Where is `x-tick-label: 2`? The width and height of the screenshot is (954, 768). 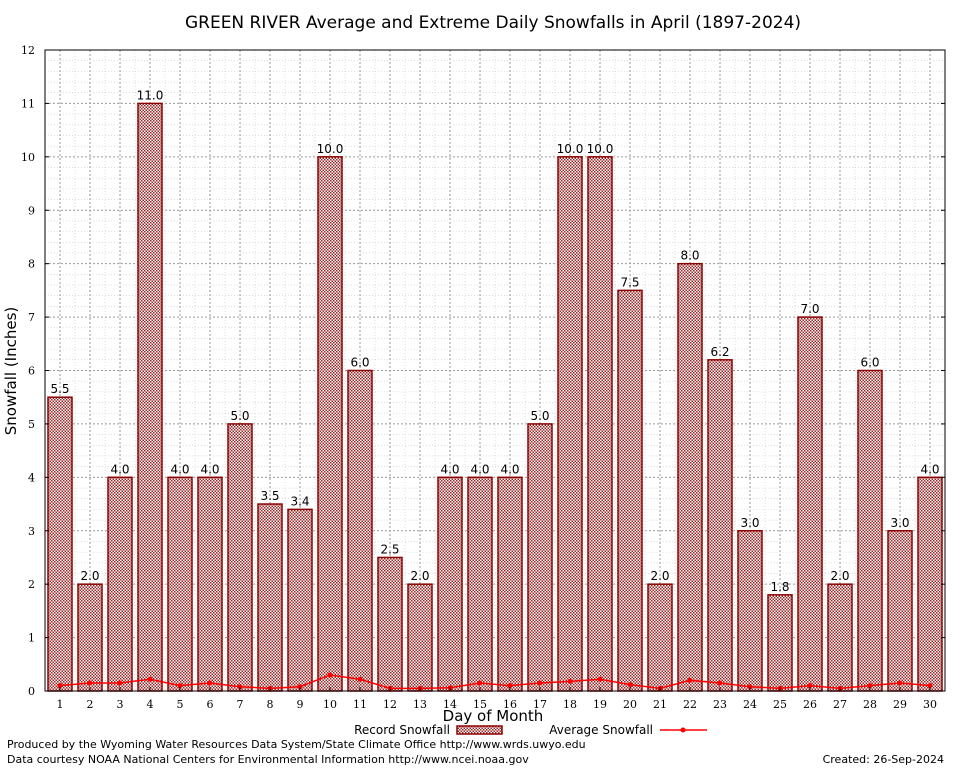
x-tick-label: 2 is located at coordinates (90, 704).